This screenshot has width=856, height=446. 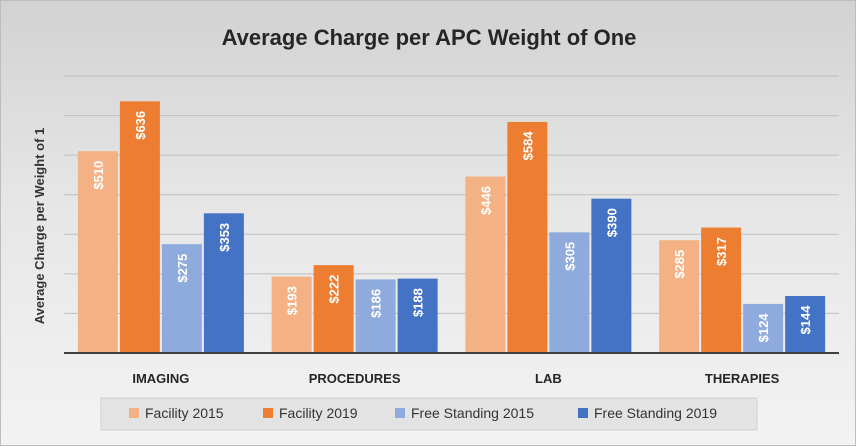 I want to click on category-label: THERAPIES, so click(x=742, y=378).